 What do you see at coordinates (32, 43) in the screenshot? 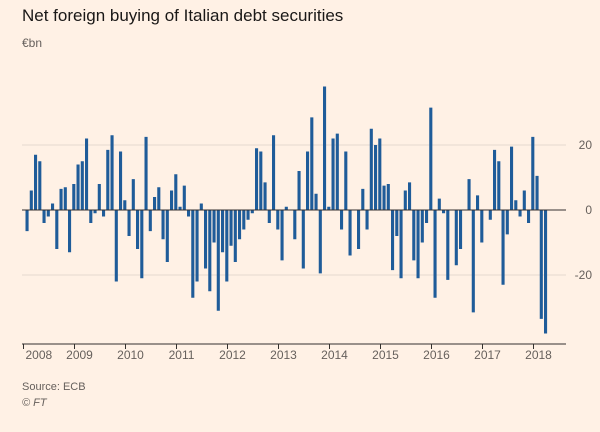
I see `unit-label: €bn` at bounding box center [32, 43].